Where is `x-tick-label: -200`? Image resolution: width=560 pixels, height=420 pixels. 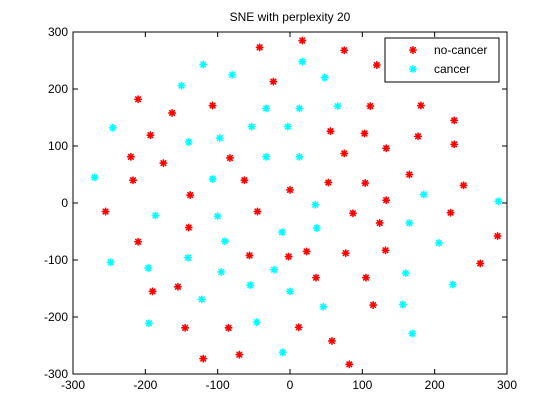 x-tick-label: -200 is located at coordinates (145, 385).